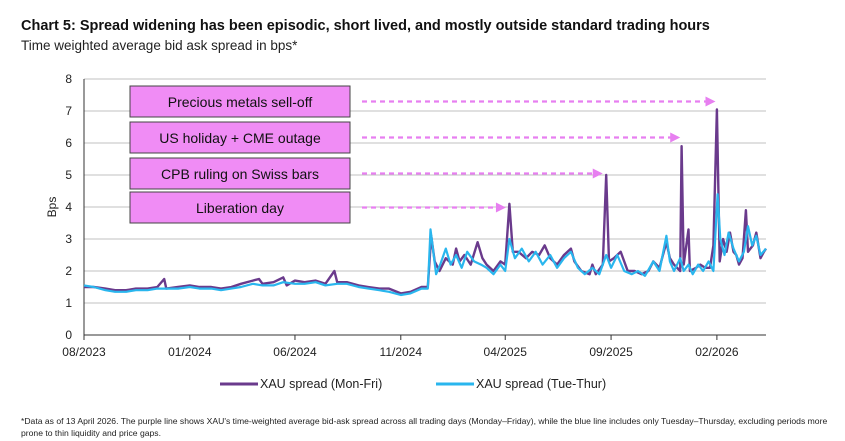  What do you see at coordinates (401, 352) in the screenshot?
I see `x-tick-label: 11/2024` at bounding box center [401, 352].